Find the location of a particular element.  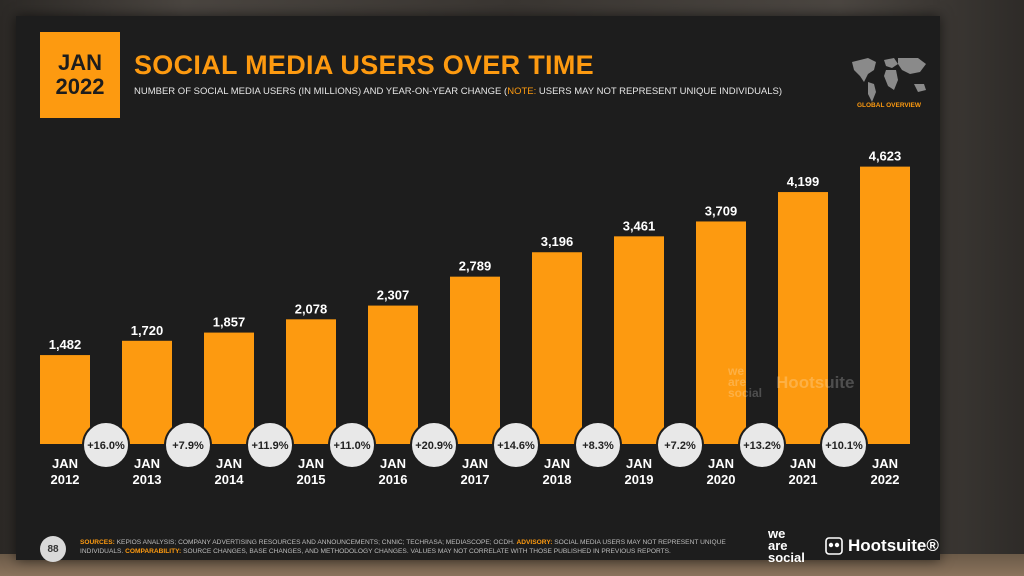

tick-label-year-2016: 2016 is located at coordinates (393, 479).